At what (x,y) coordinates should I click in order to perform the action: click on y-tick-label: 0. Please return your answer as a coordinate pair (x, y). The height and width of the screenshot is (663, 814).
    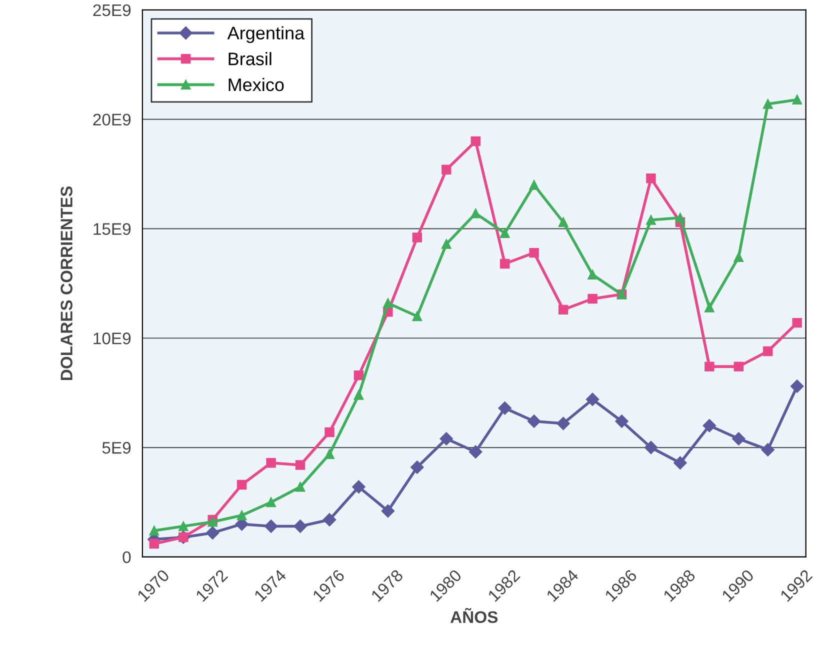
    Looking at the image, I should click on (126, 557).